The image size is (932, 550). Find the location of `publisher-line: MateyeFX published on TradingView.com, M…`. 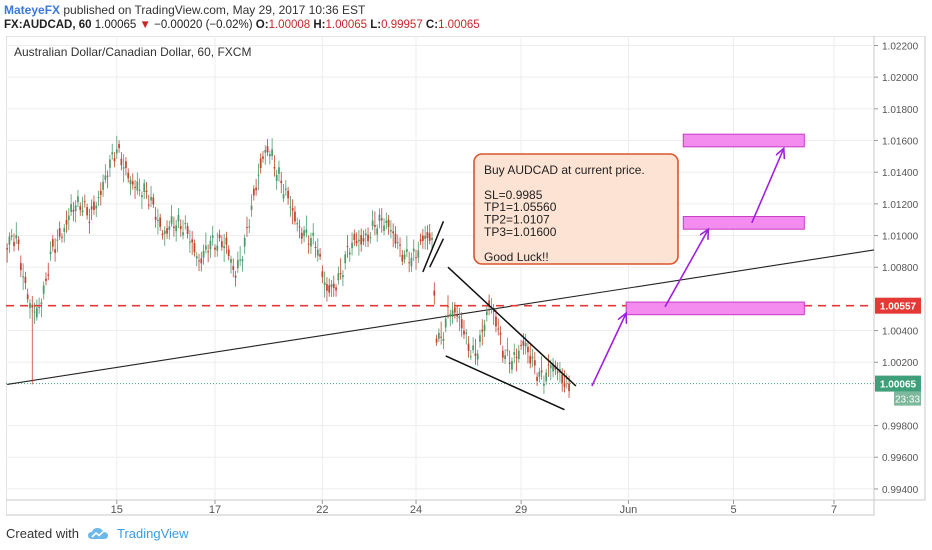

publisher-line: MateyeFX published on TradingView.com, M… is located at coordinates (184, 10).